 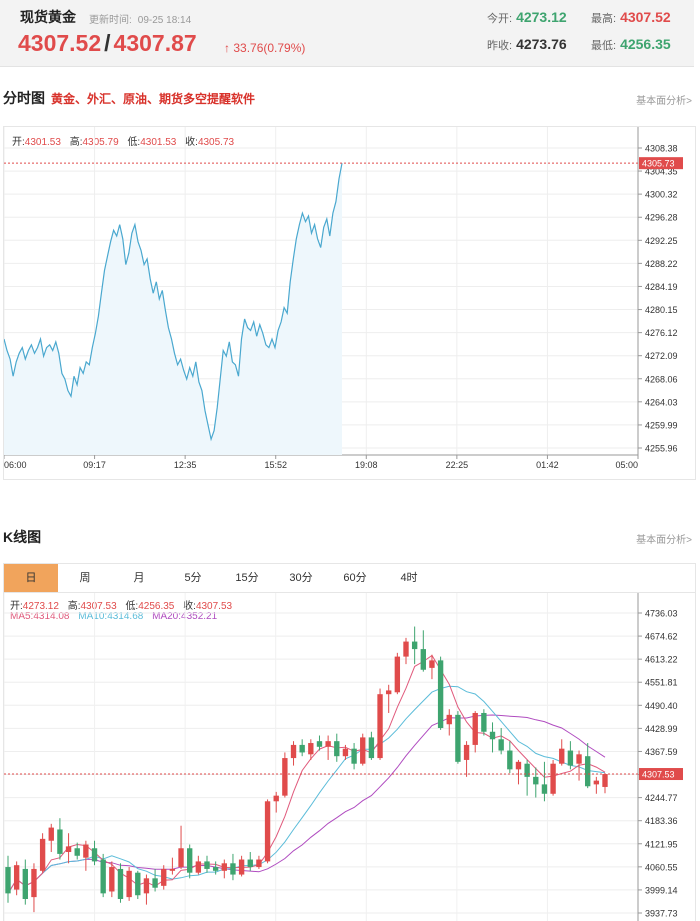 I want to click on kline-low-value: 4256.35, so click(x=156, y=606).